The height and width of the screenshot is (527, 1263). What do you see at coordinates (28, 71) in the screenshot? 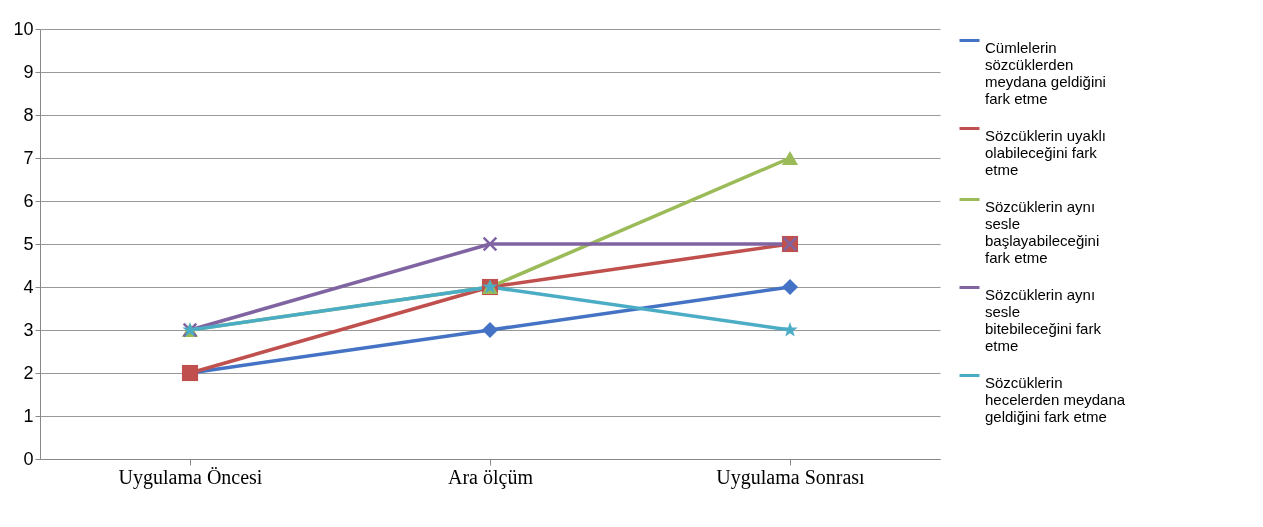
I see `y-tick-label: 9` at bounding box center [28, 71].